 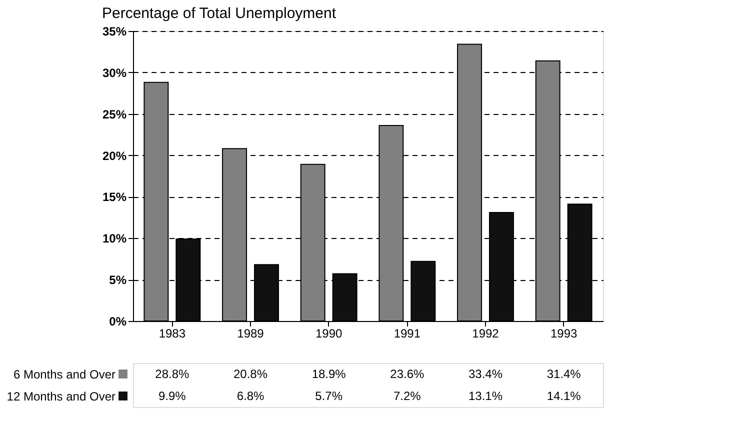 What do you see at coordinates (114, 155) in the screenshot?
I see `y-tick-label: 20%` at bounding box center [114, 155].